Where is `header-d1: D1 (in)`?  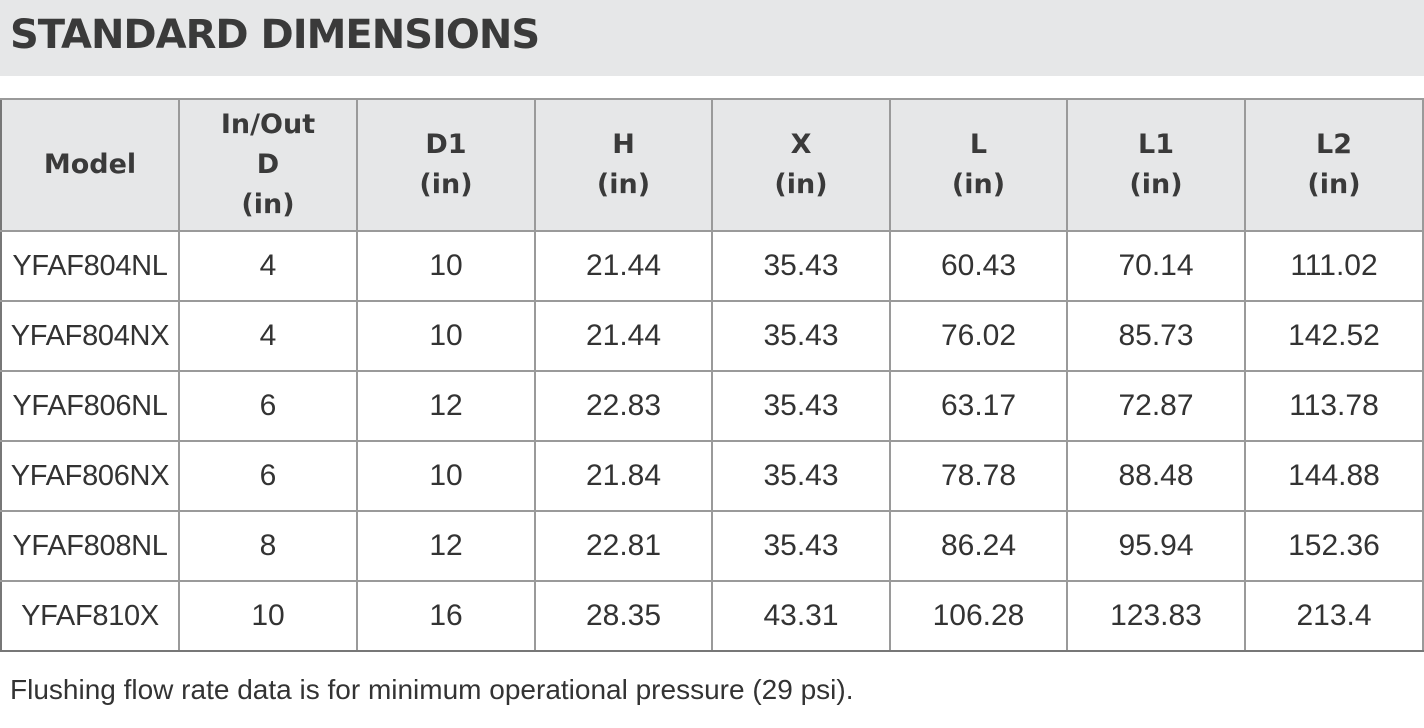 header-d1: D1 (in) is located at coordinates (446, 165).